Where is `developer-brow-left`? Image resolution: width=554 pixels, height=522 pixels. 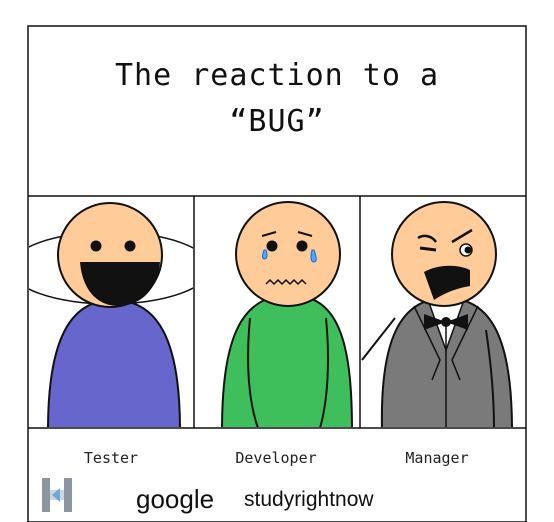
developer-brow-left is located at coordinates (269, 234).